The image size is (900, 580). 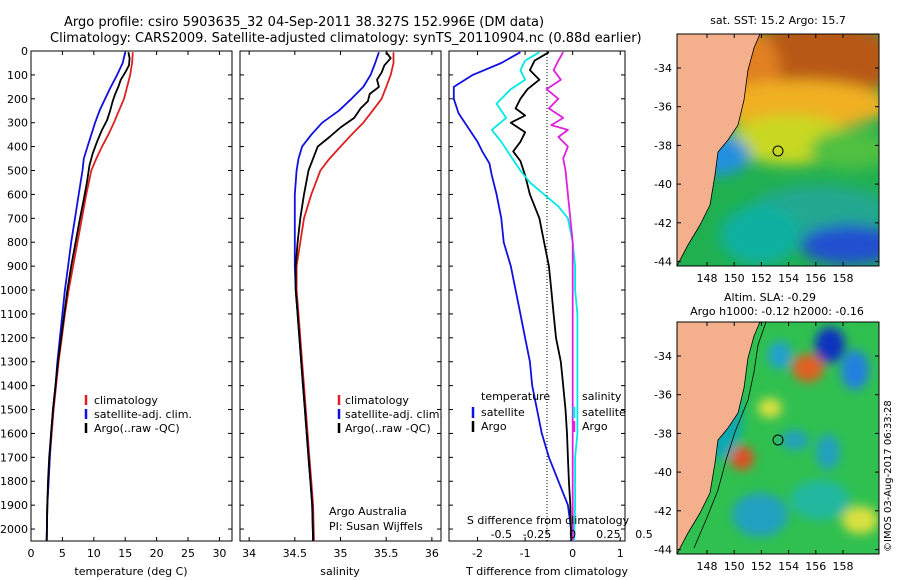 I want to click on x-tick-label: 36, so click(x=432, y=553).